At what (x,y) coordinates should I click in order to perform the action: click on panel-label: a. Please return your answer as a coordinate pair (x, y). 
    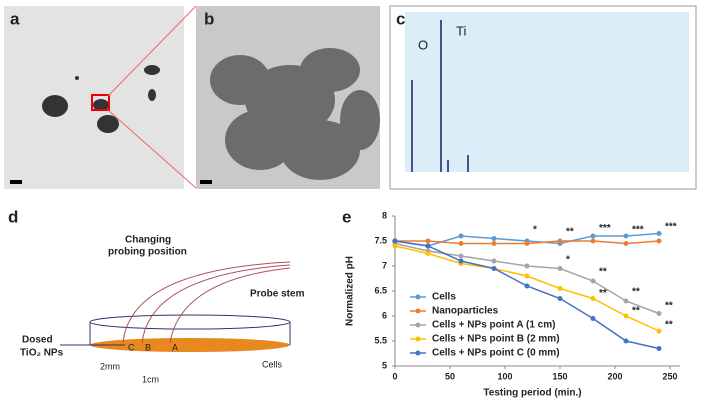
    Looking at the image, I should click on (15, 18).